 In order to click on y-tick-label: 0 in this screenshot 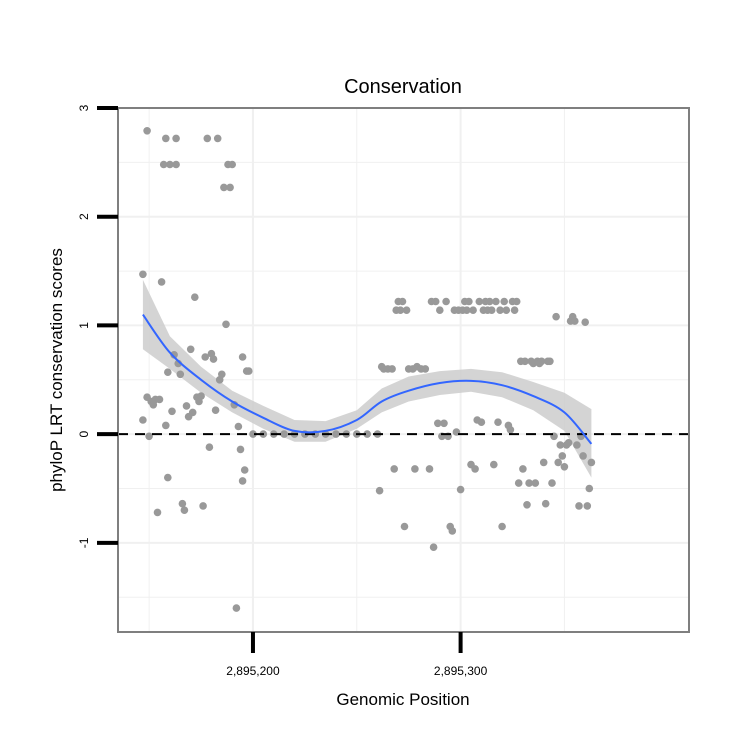, I will do `click(84, 433)`.